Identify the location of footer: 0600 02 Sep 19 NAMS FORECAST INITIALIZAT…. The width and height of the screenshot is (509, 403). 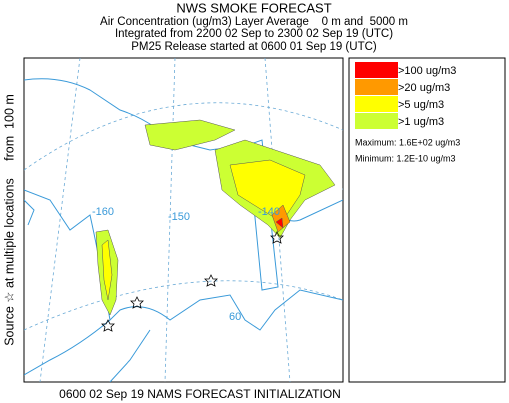
(200, 394).